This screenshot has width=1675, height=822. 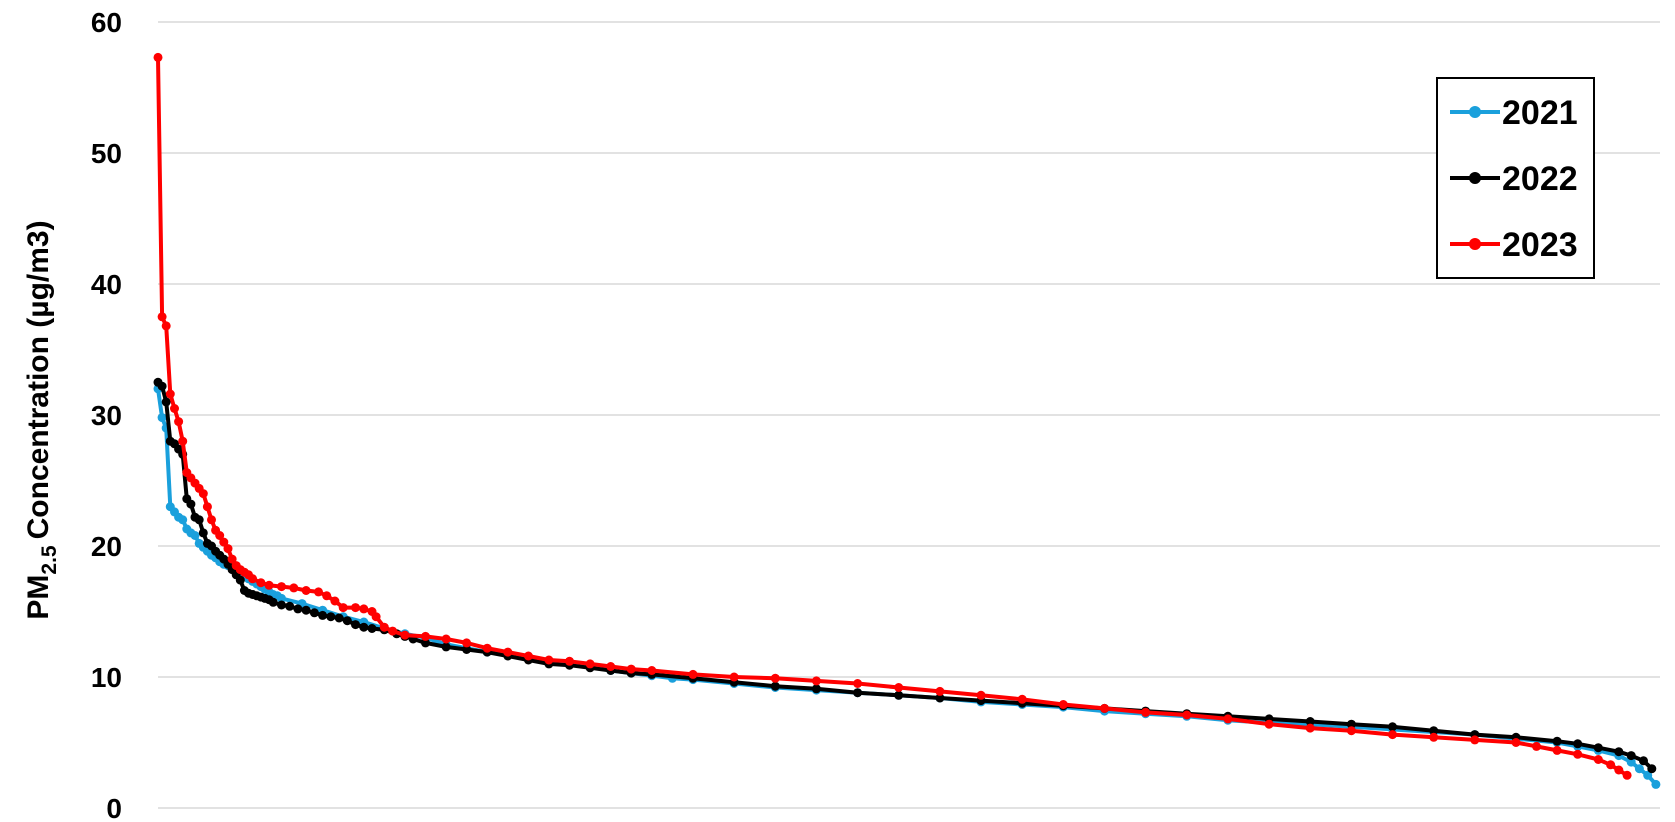 I want to click on y-tick-label-40: 40, so click(x=106, y=284).